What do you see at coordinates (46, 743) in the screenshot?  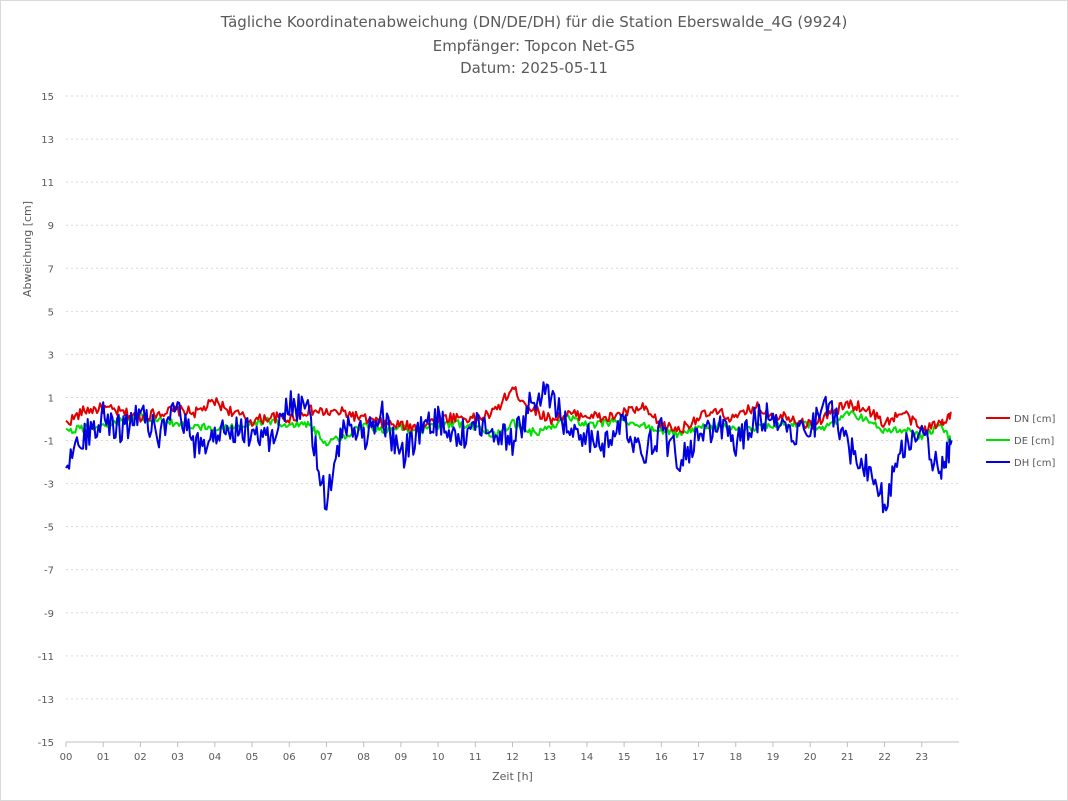 I see `y-tick-label: -15` at bounding box center [46, 743].